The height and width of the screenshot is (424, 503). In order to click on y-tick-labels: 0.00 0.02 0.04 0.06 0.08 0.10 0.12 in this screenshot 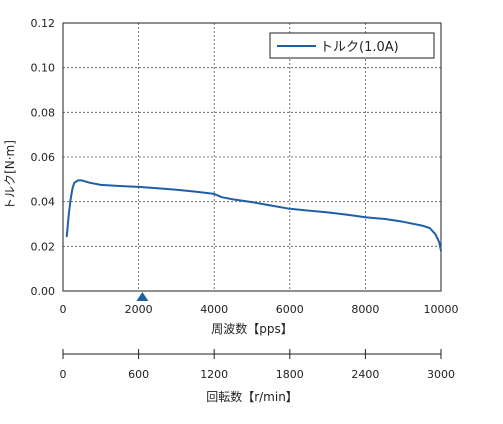, I will do `click(43, 157)`.